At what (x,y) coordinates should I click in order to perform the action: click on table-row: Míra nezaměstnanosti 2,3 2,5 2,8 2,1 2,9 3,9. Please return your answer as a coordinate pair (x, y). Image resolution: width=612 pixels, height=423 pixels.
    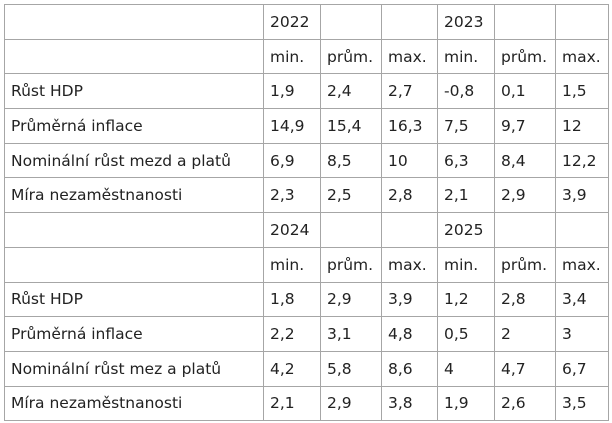
    Looking at the image, I should click on (306, 195).